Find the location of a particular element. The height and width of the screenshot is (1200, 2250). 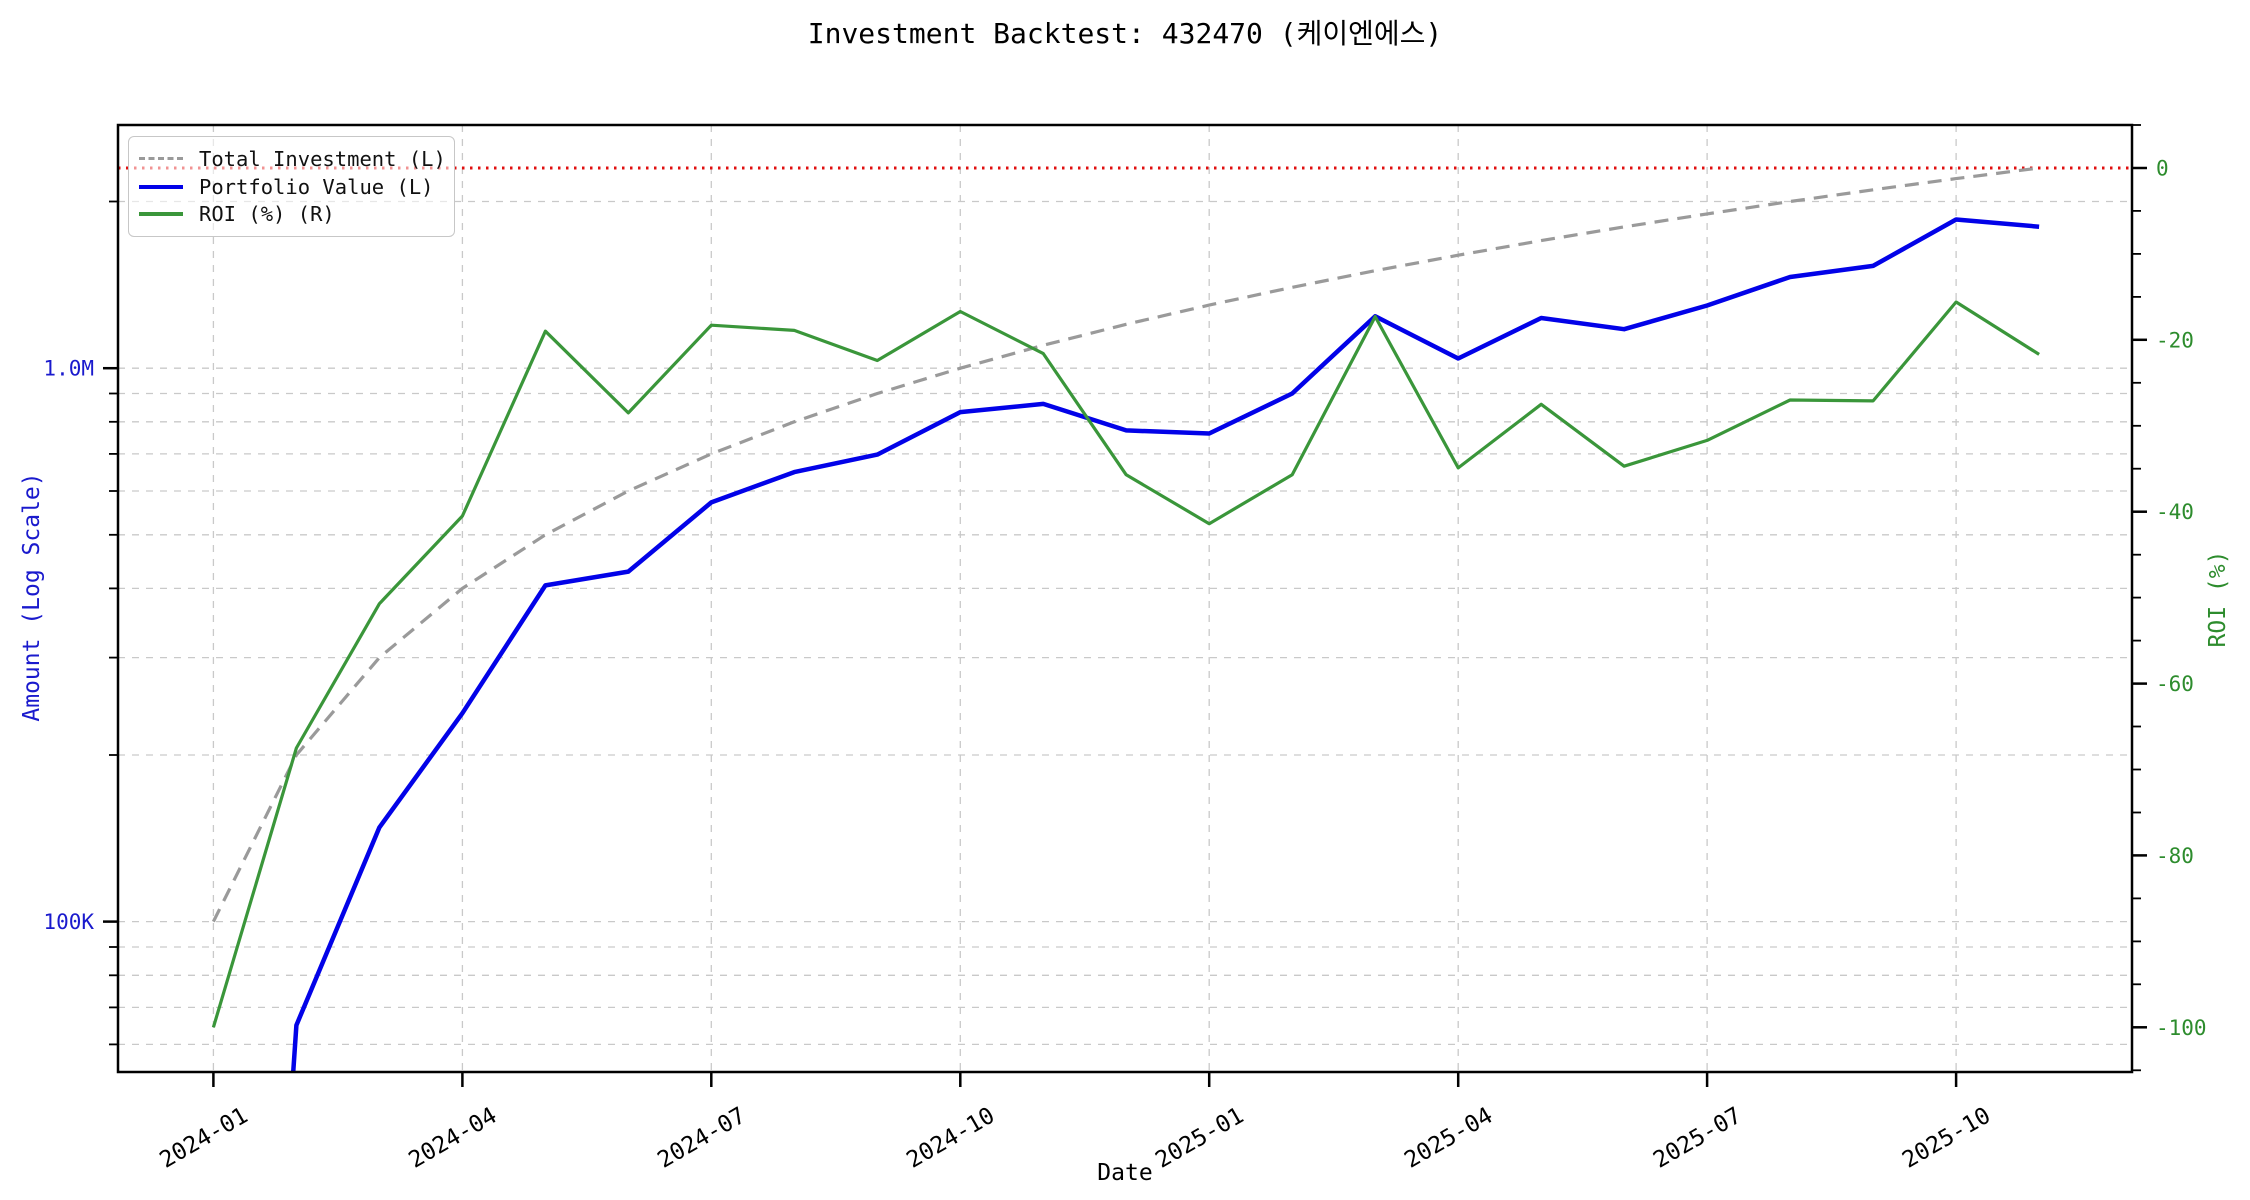

right-axis-title: ROI (%) is located at coordinates (2218, 599).